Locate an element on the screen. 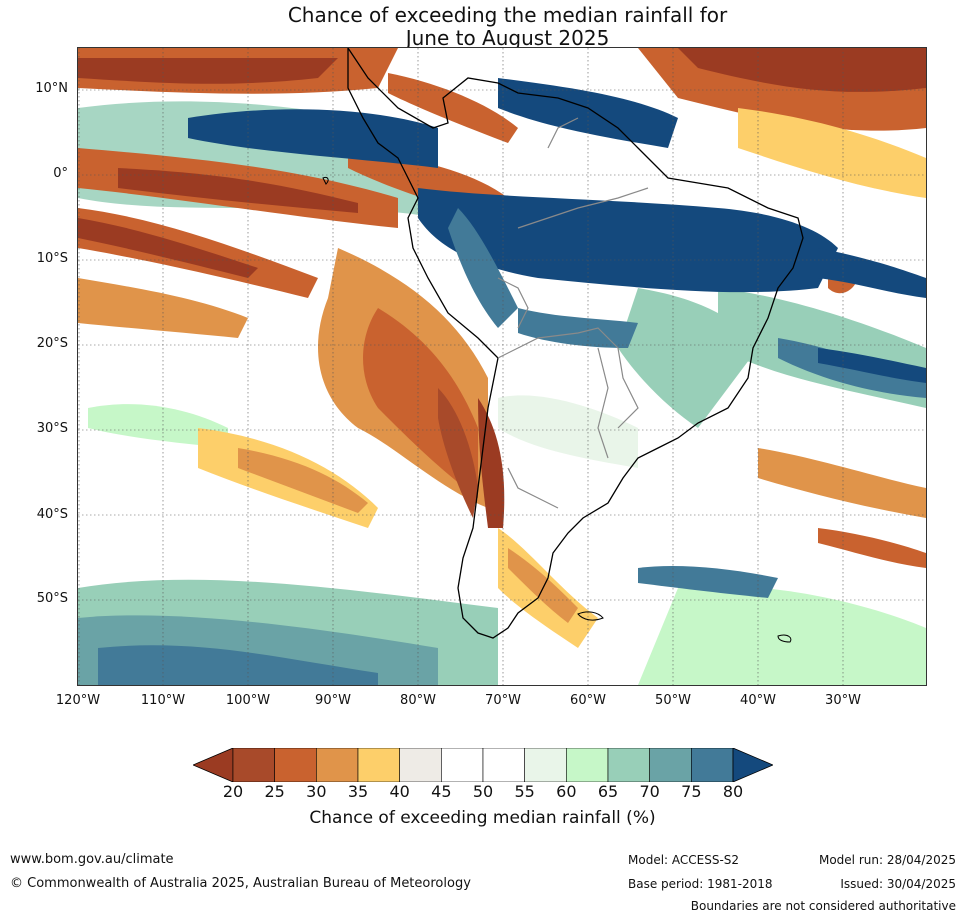  title-line-2: June to August 2025 is located at coordinates (507, 38).